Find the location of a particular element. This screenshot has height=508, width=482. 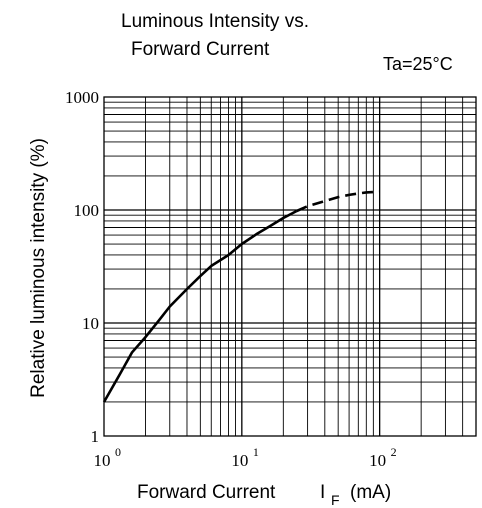

y-tick-label: 10 is located at coordinates (90, 323).